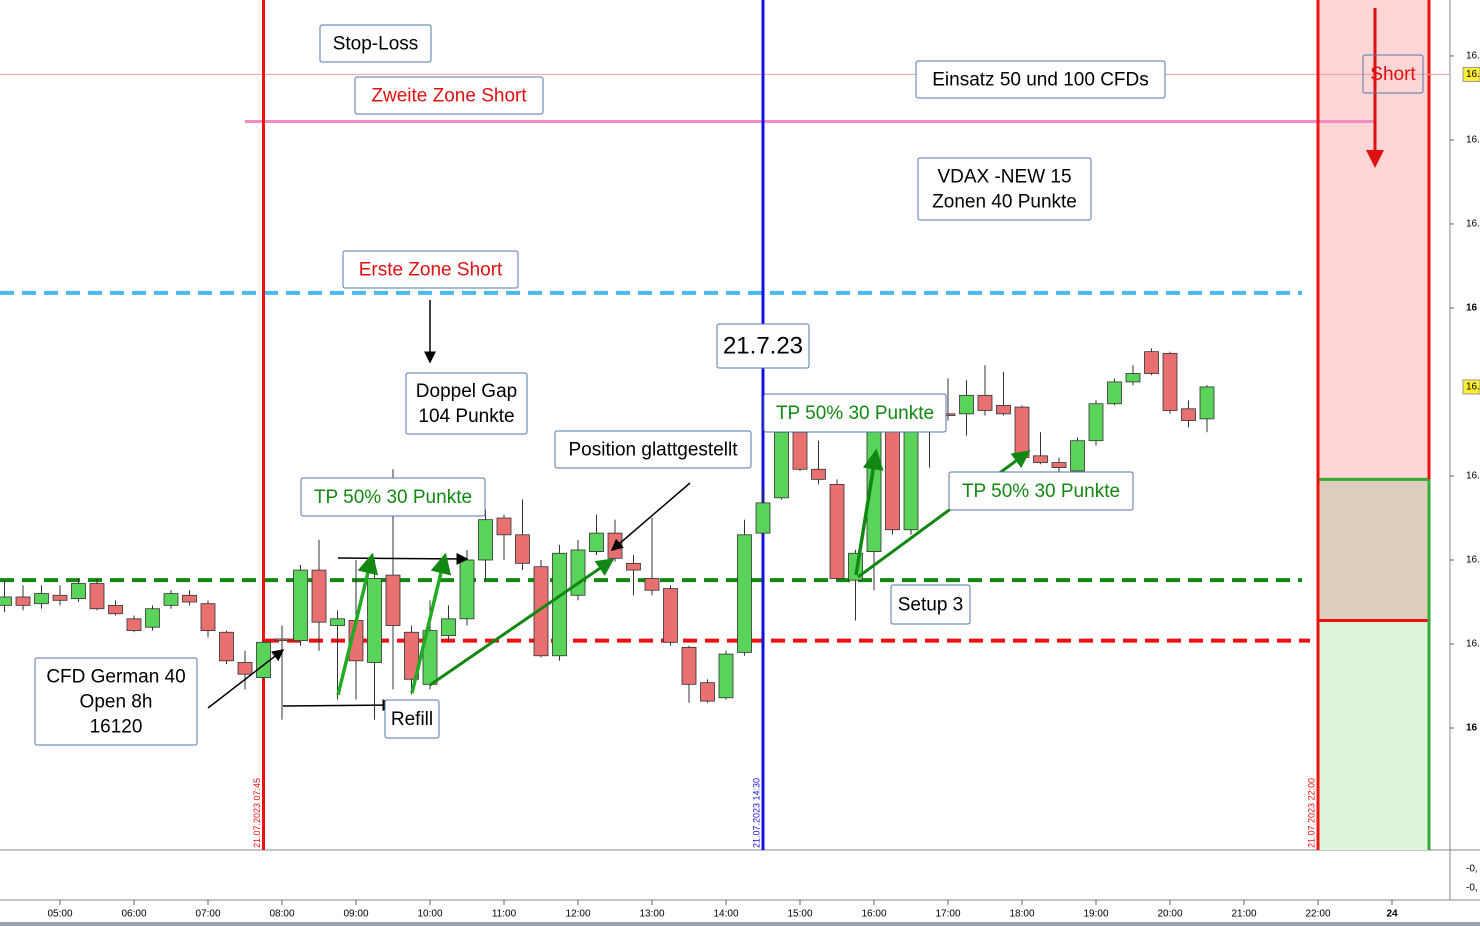  What do you see at coordinates (1373, 735) in the screenshot?
I see `position-reward` at bounding box center [1373, 735].